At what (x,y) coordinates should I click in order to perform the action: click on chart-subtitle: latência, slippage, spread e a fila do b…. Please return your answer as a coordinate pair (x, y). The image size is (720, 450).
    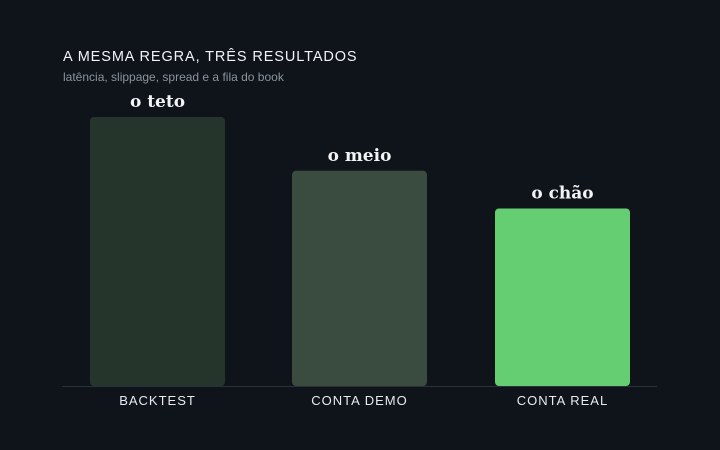
    Looking at the image, I should click on (173, 77).